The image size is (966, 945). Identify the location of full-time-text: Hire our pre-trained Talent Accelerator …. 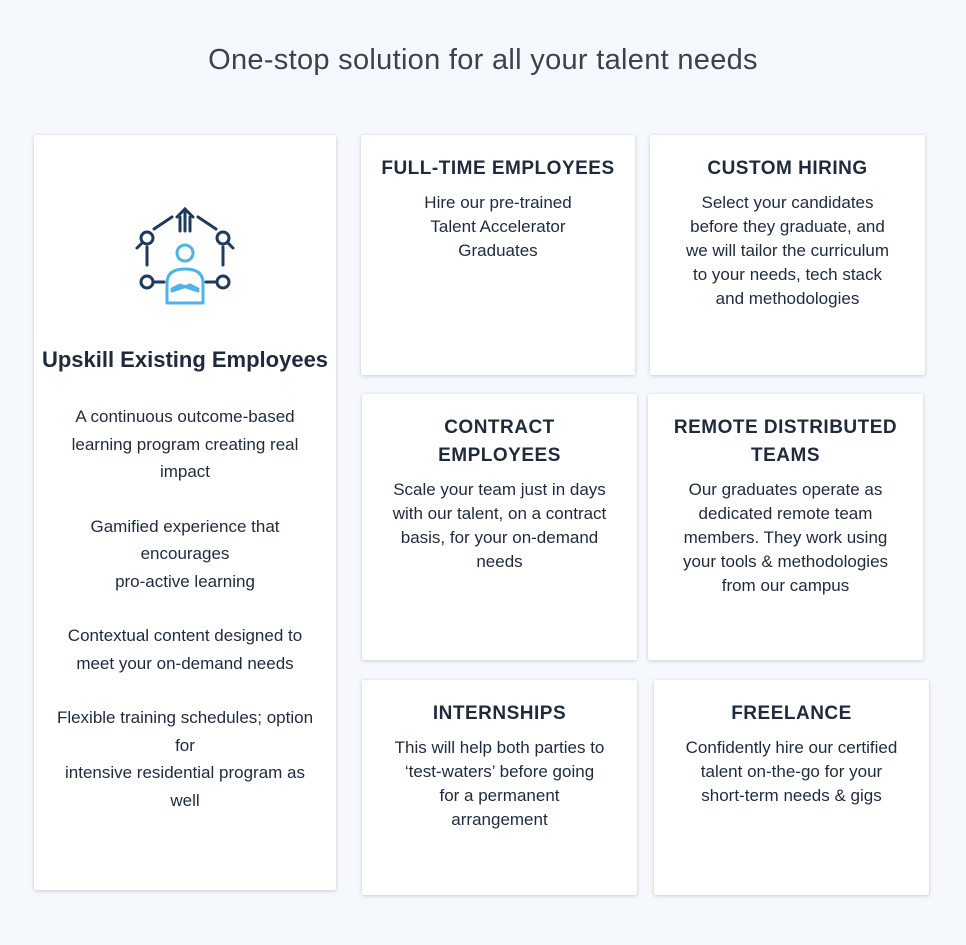
(498, 226).